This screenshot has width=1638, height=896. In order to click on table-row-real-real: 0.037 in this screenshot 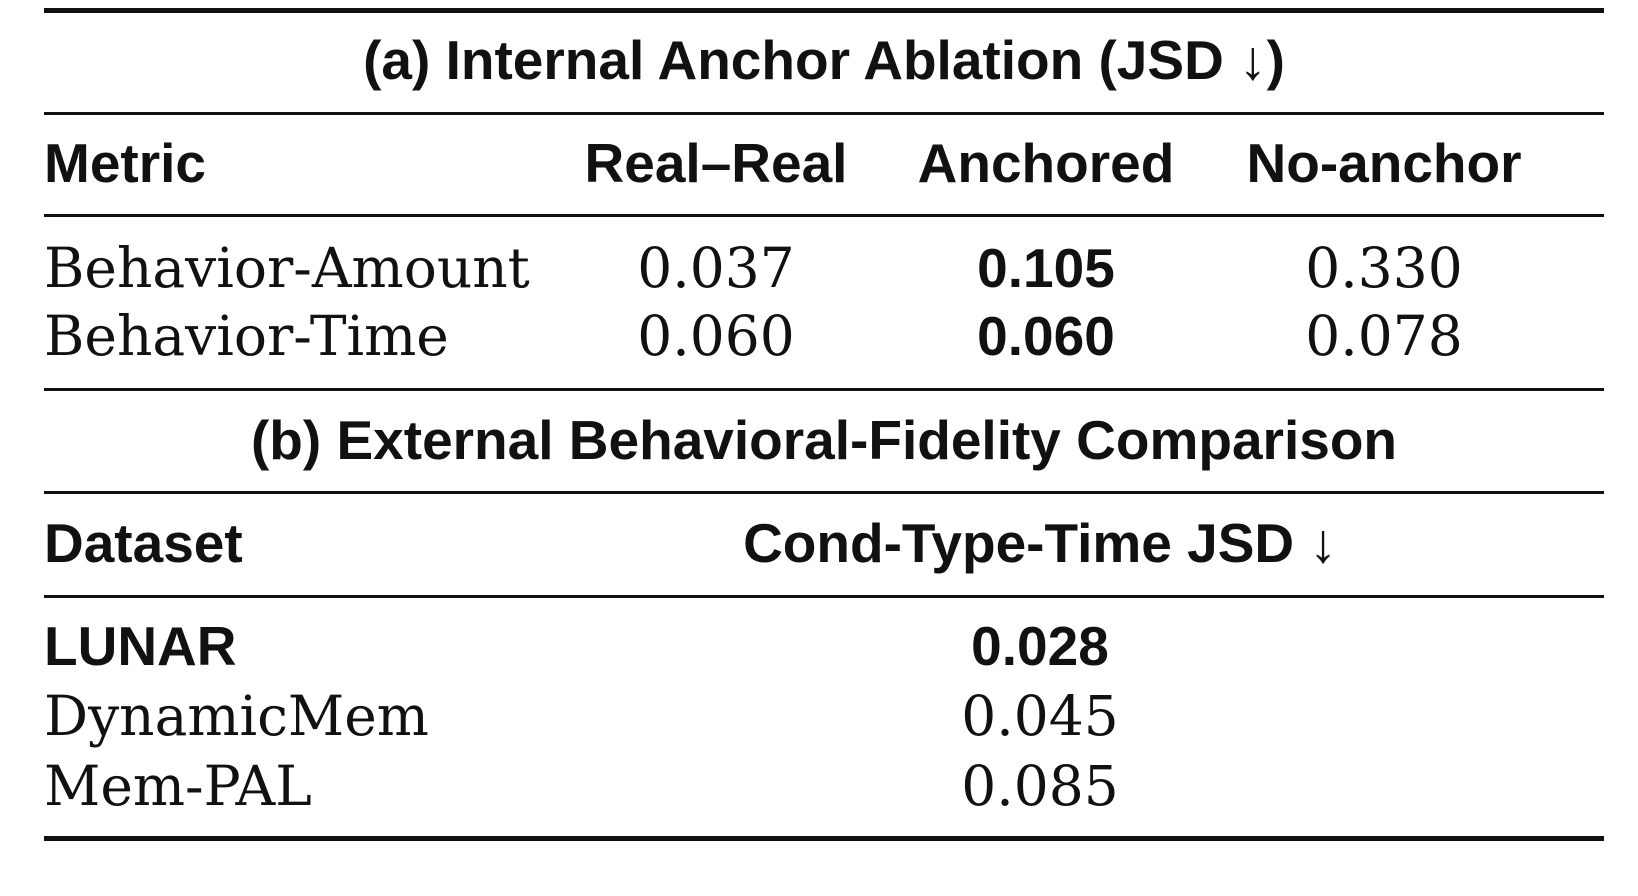, I will do `click(716, 268)`.